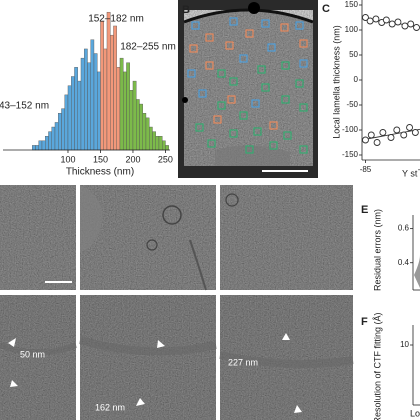  Describe the element at coordinates (148, 47) in the screenshot. I see `series-label: 182–255 nm` at that location.